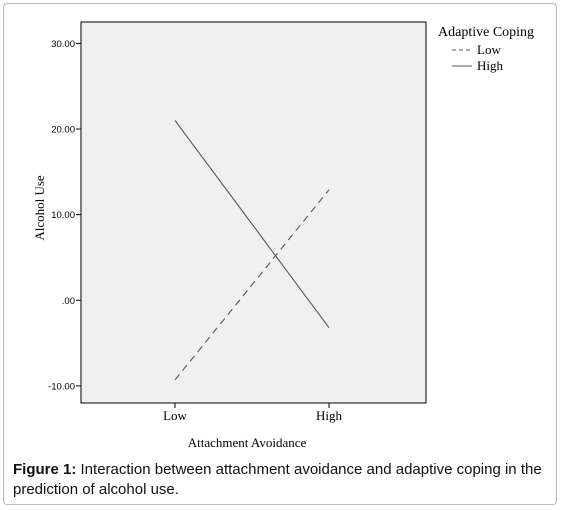 This screenshot has height=510, width=562. What do you see at coordinates (61, 386) in the screenshot?
I see `y-tick-label: -10.00` at bounding box center [61, 386].